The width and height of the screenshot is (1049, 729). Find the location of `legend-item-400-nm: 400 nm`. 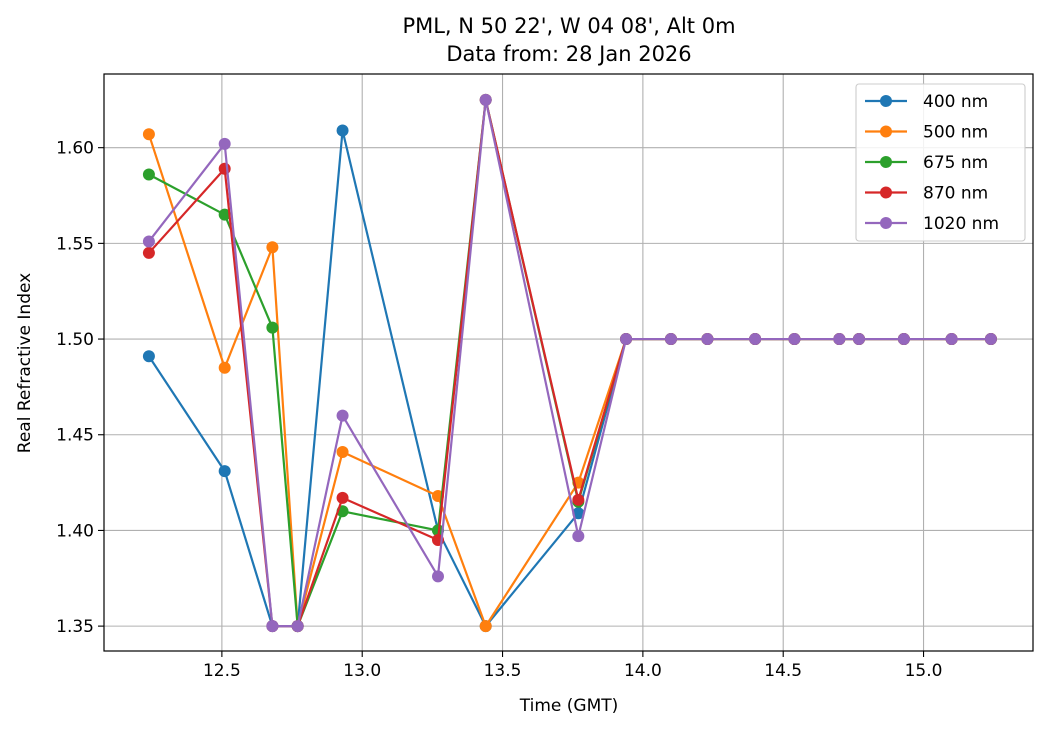

legend-item-400-nm: 400 nm is located at coordinates (926, 102).